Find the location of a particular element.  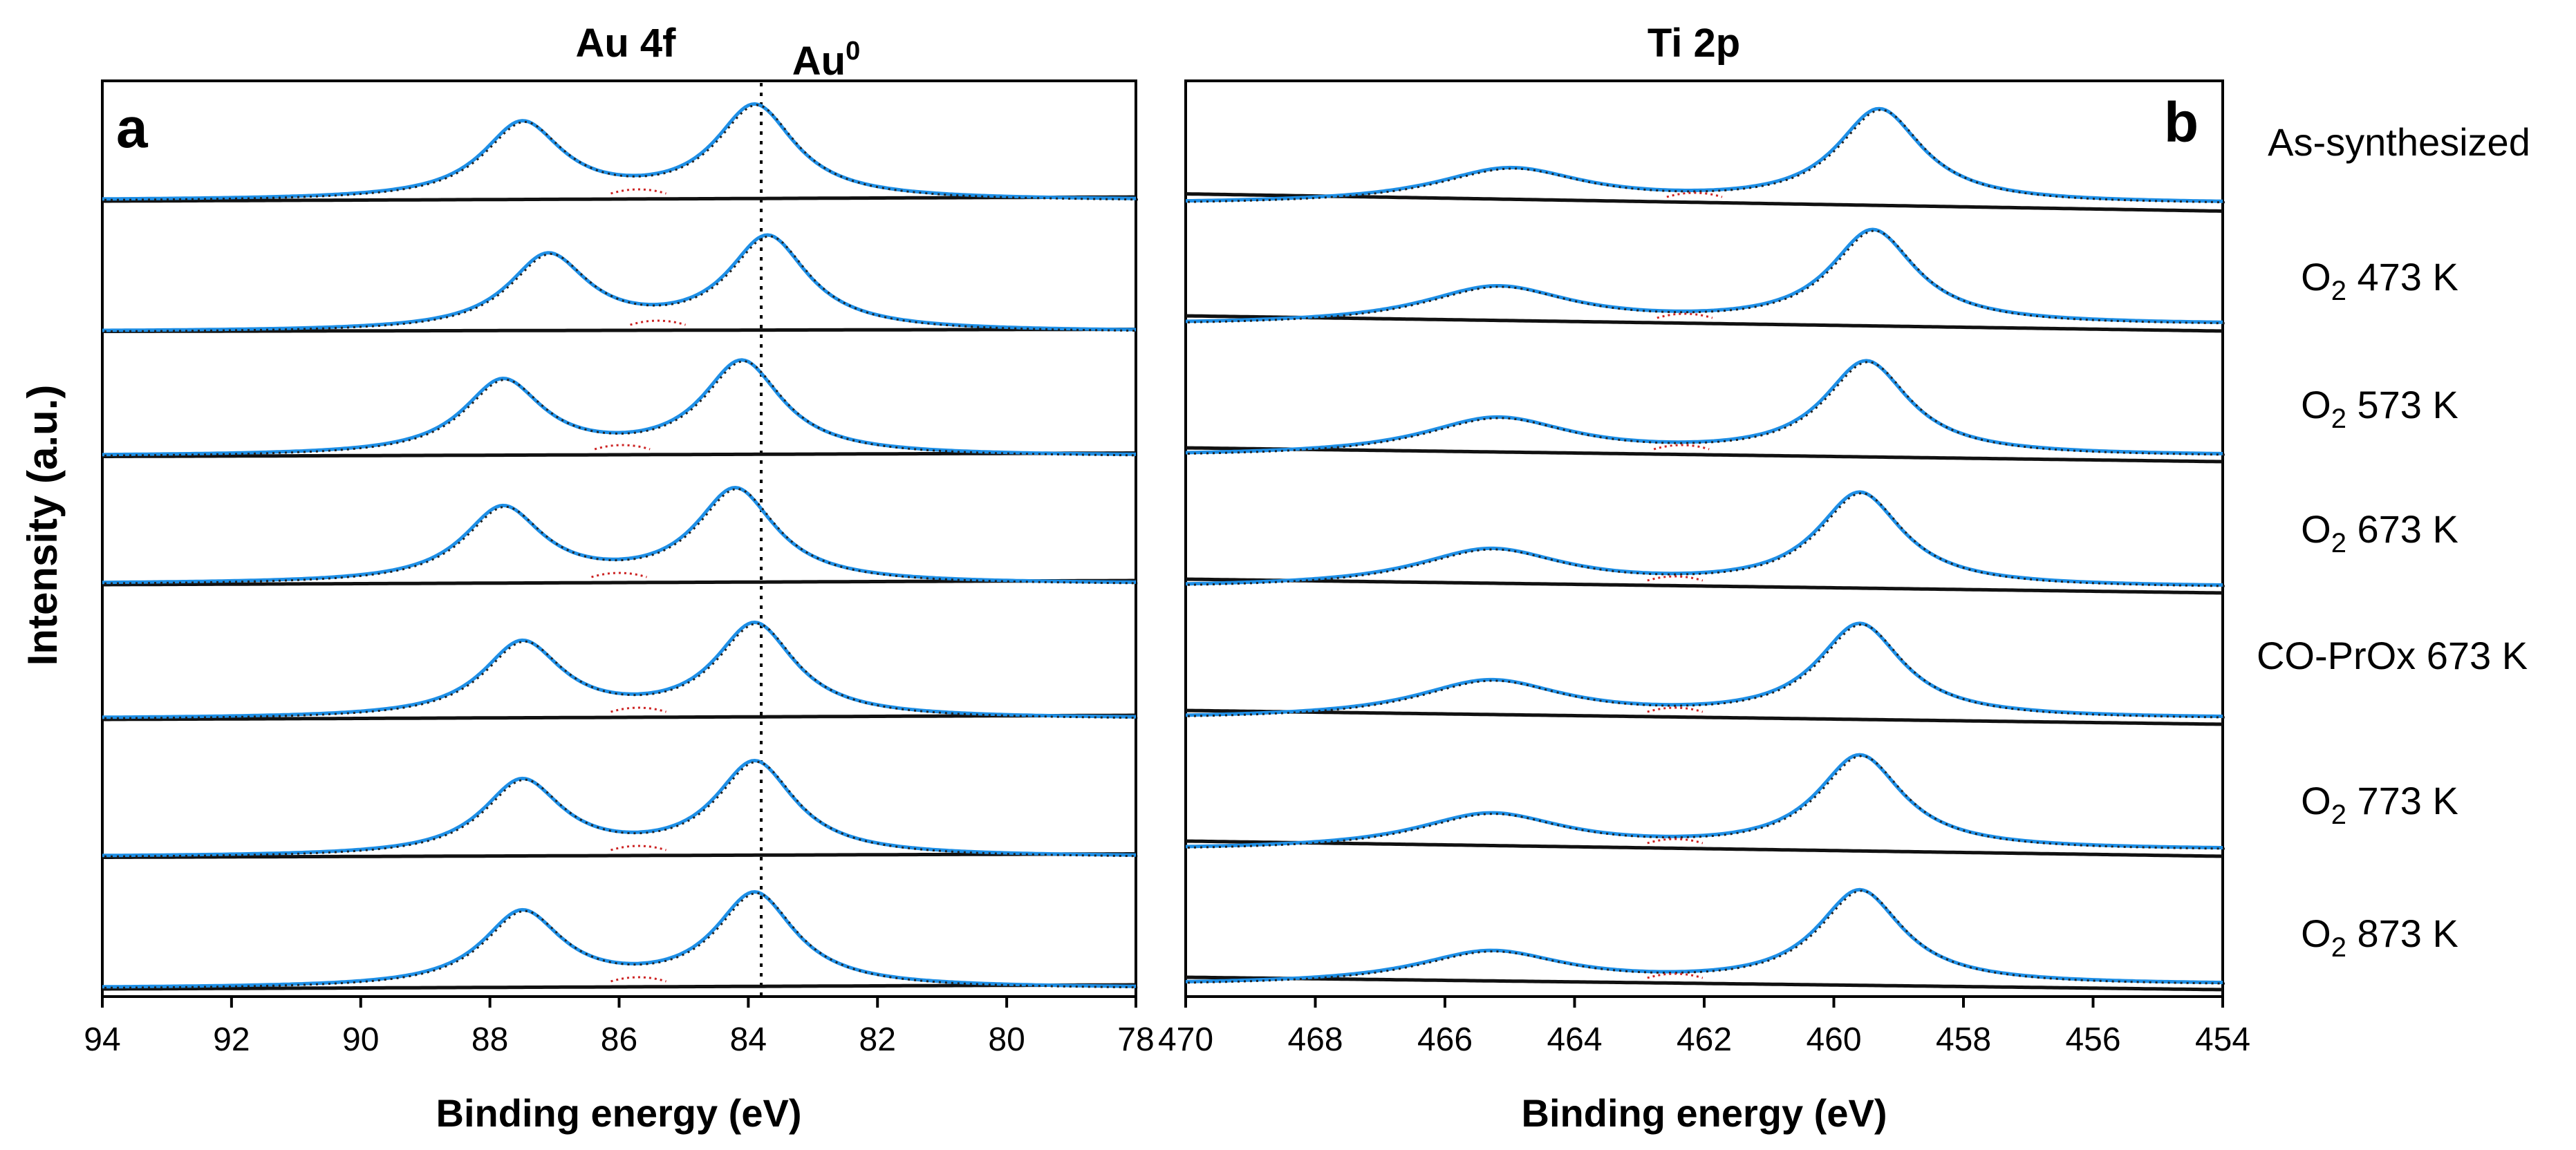

sample-label-prefix: CO-PrOx 673 K is located at coordinates (2392, 655).